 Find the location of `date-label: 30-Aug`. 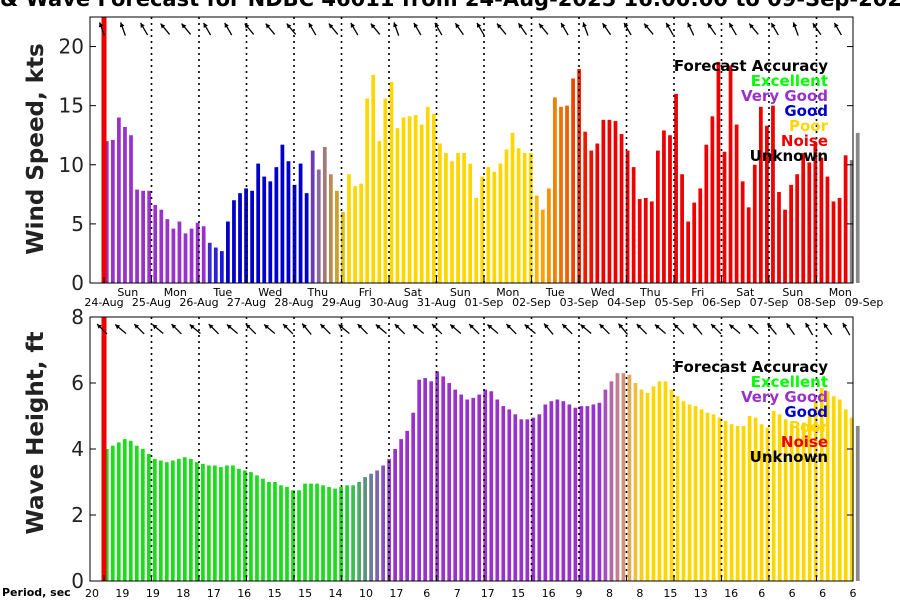

date-label: 30-Aug is located at coordinates (388, 302).